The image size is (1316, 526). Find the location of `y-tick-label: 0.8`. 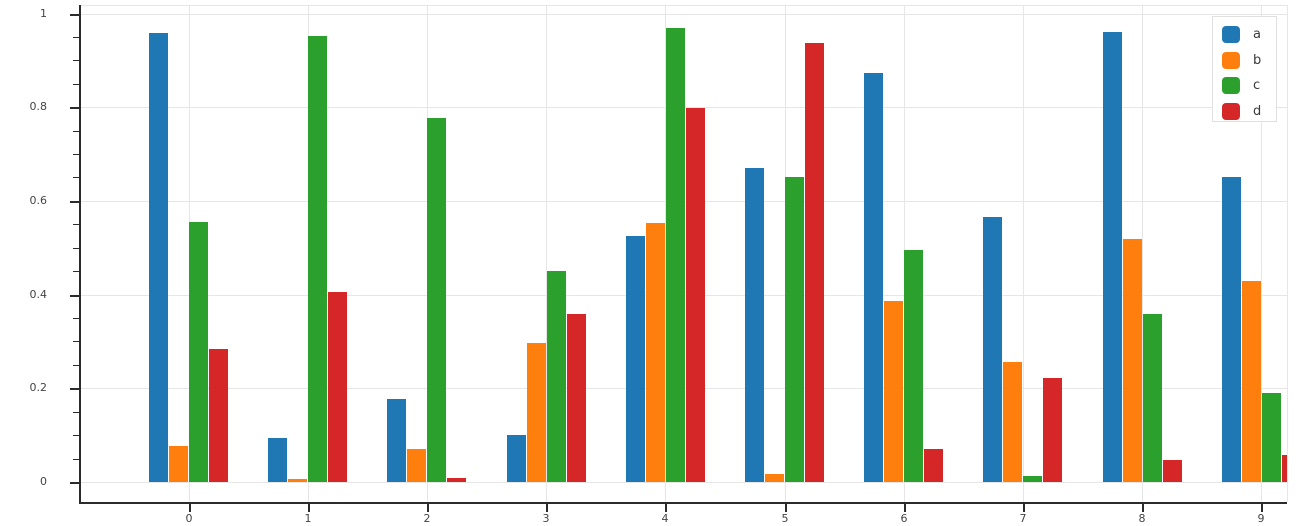

y-tick-label: 0.8 is located at coordinates (38, 106).